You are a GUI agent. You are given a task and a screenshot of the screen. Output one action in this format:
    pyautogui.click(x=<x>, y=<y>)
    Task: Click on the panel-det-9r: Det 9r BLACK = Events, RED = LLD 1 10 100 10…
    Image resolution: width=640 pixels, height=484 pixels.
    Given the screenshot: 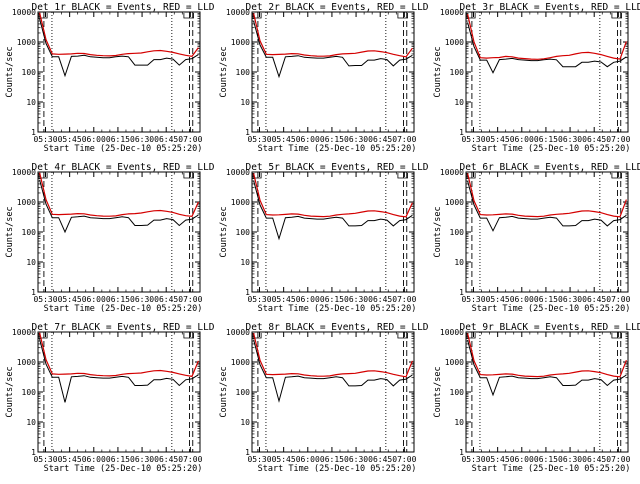 What is the action you would take?
    pyautogui.click(x=536, y=398)
    